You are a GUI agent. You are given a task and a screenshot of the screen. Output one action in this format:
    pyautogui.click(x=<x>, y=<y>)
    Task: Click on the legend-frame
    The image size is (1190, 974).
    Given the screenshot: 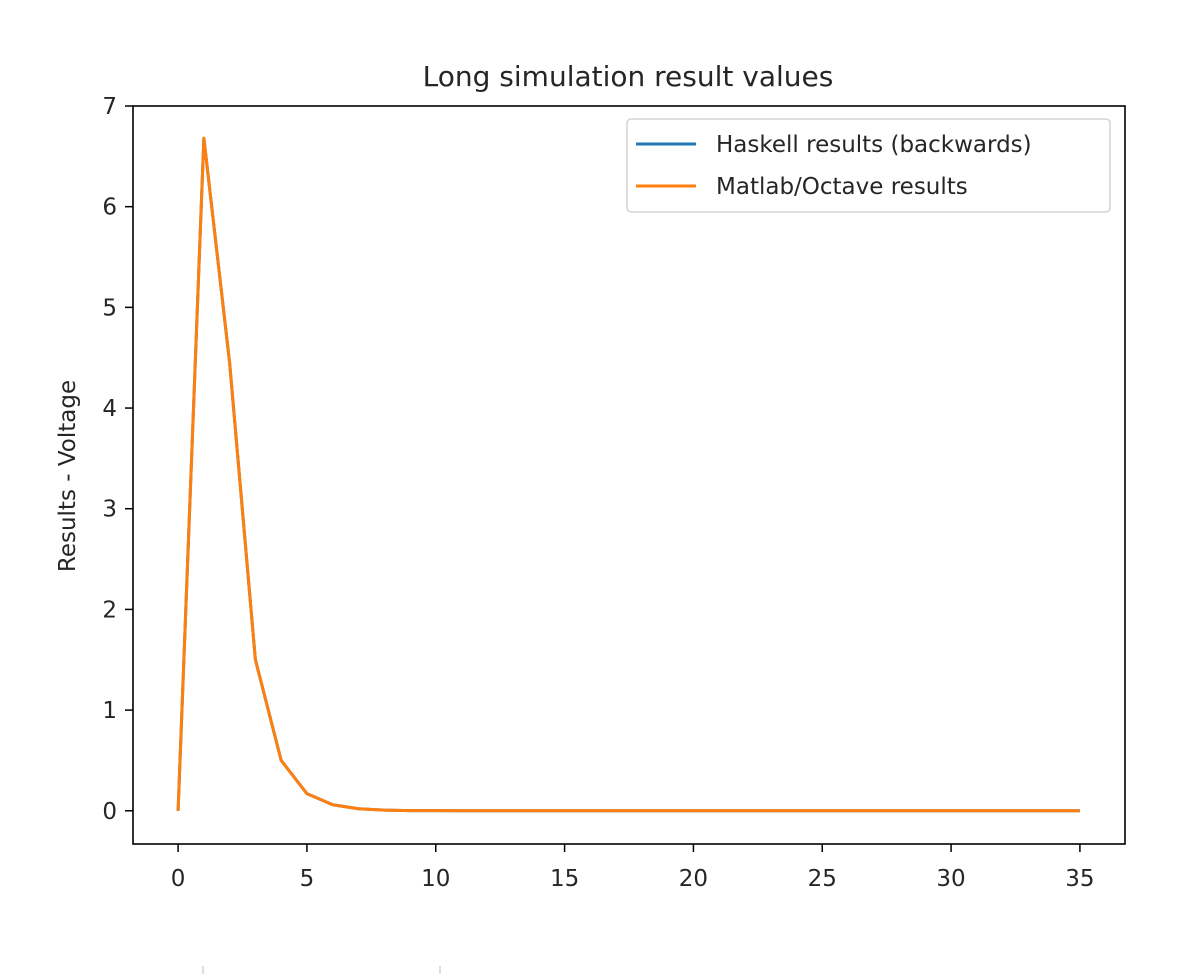 What is the action you would take?
    pyautogui.click(x=868, y=165)
    